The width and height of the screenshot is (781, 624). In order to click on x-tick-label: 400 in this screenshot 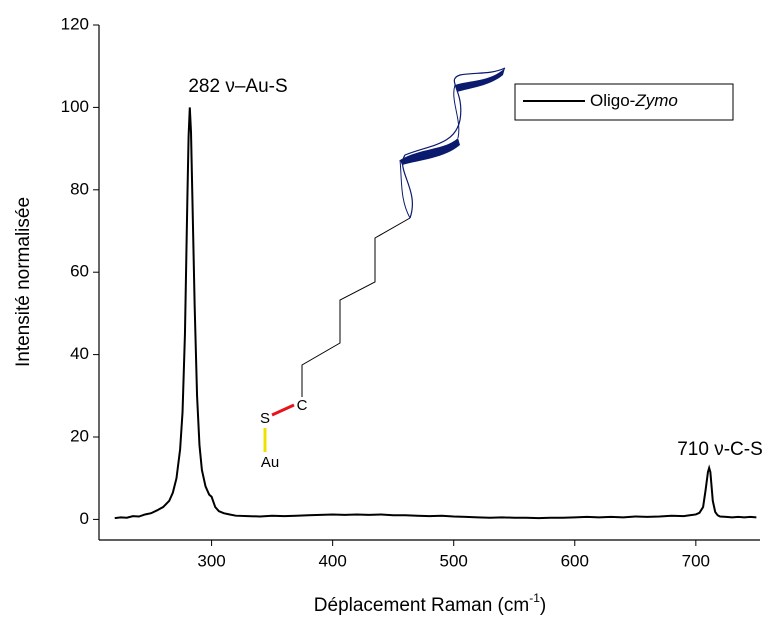, I will do `click(332, 560)`.